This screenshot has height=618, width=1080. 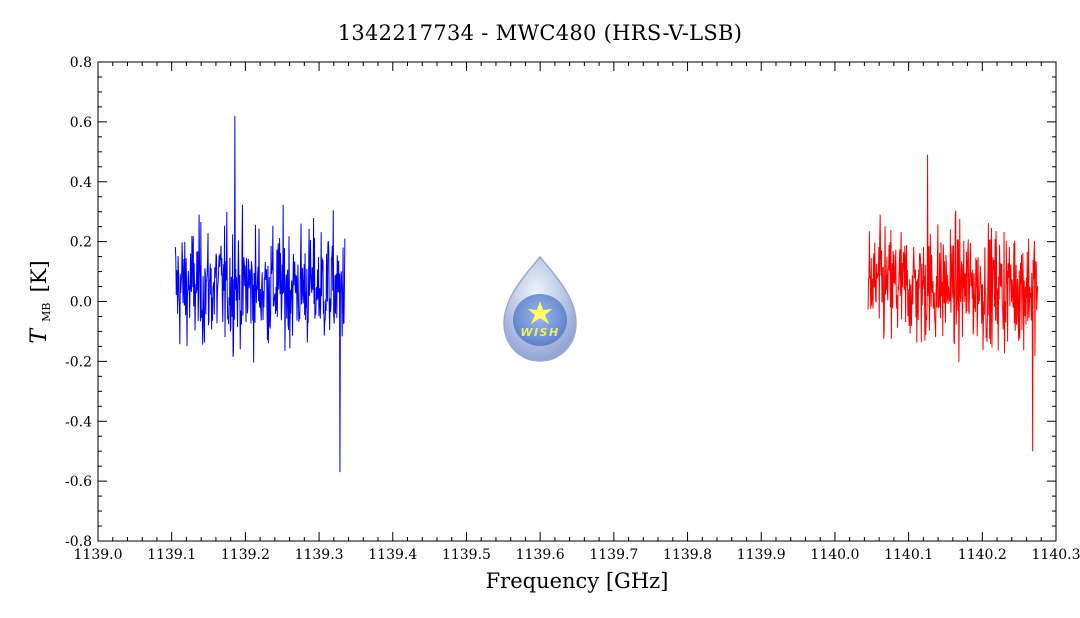 What do you see at coordinates (687, 555) in the screenshot?
I see `x-tick-label: 1139.8` at bounding box center [687, 555].